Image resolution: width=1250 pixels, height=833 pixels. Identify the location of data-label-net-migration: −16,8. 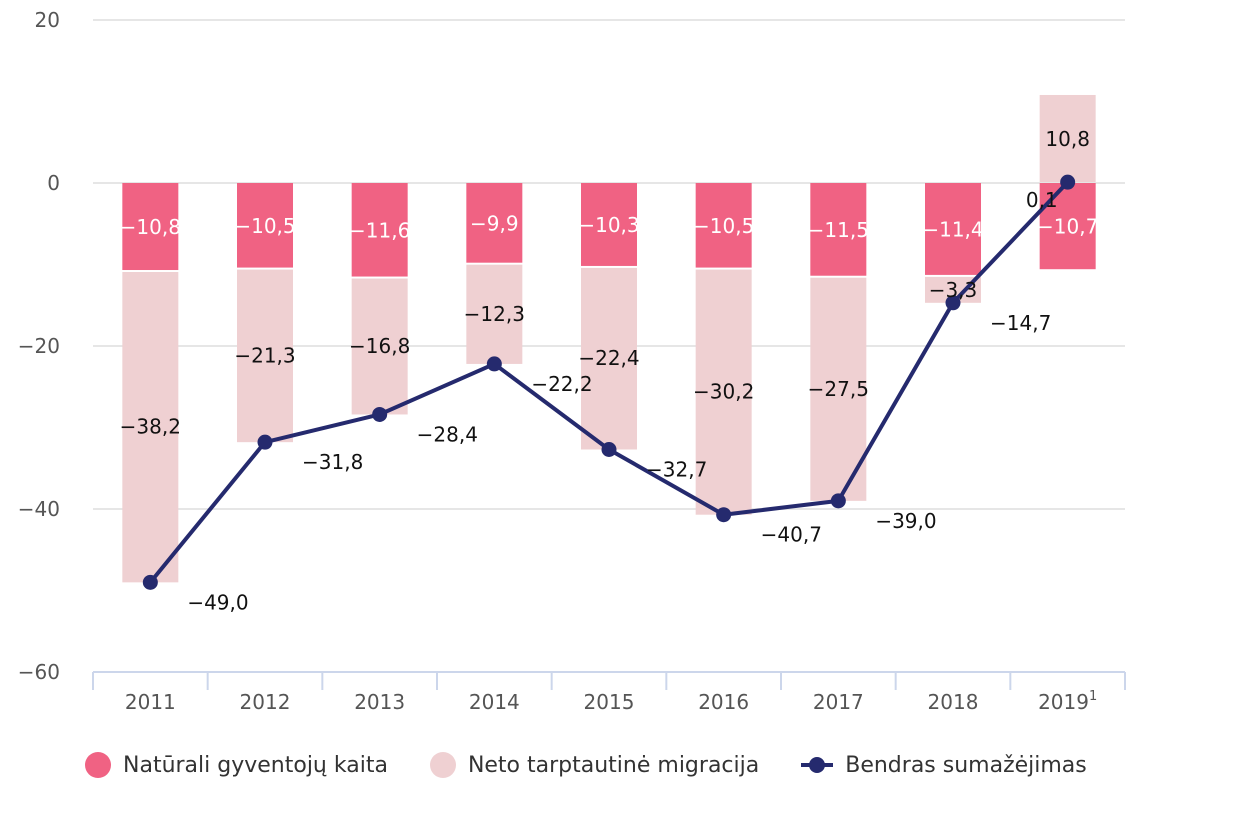
(379, 346).